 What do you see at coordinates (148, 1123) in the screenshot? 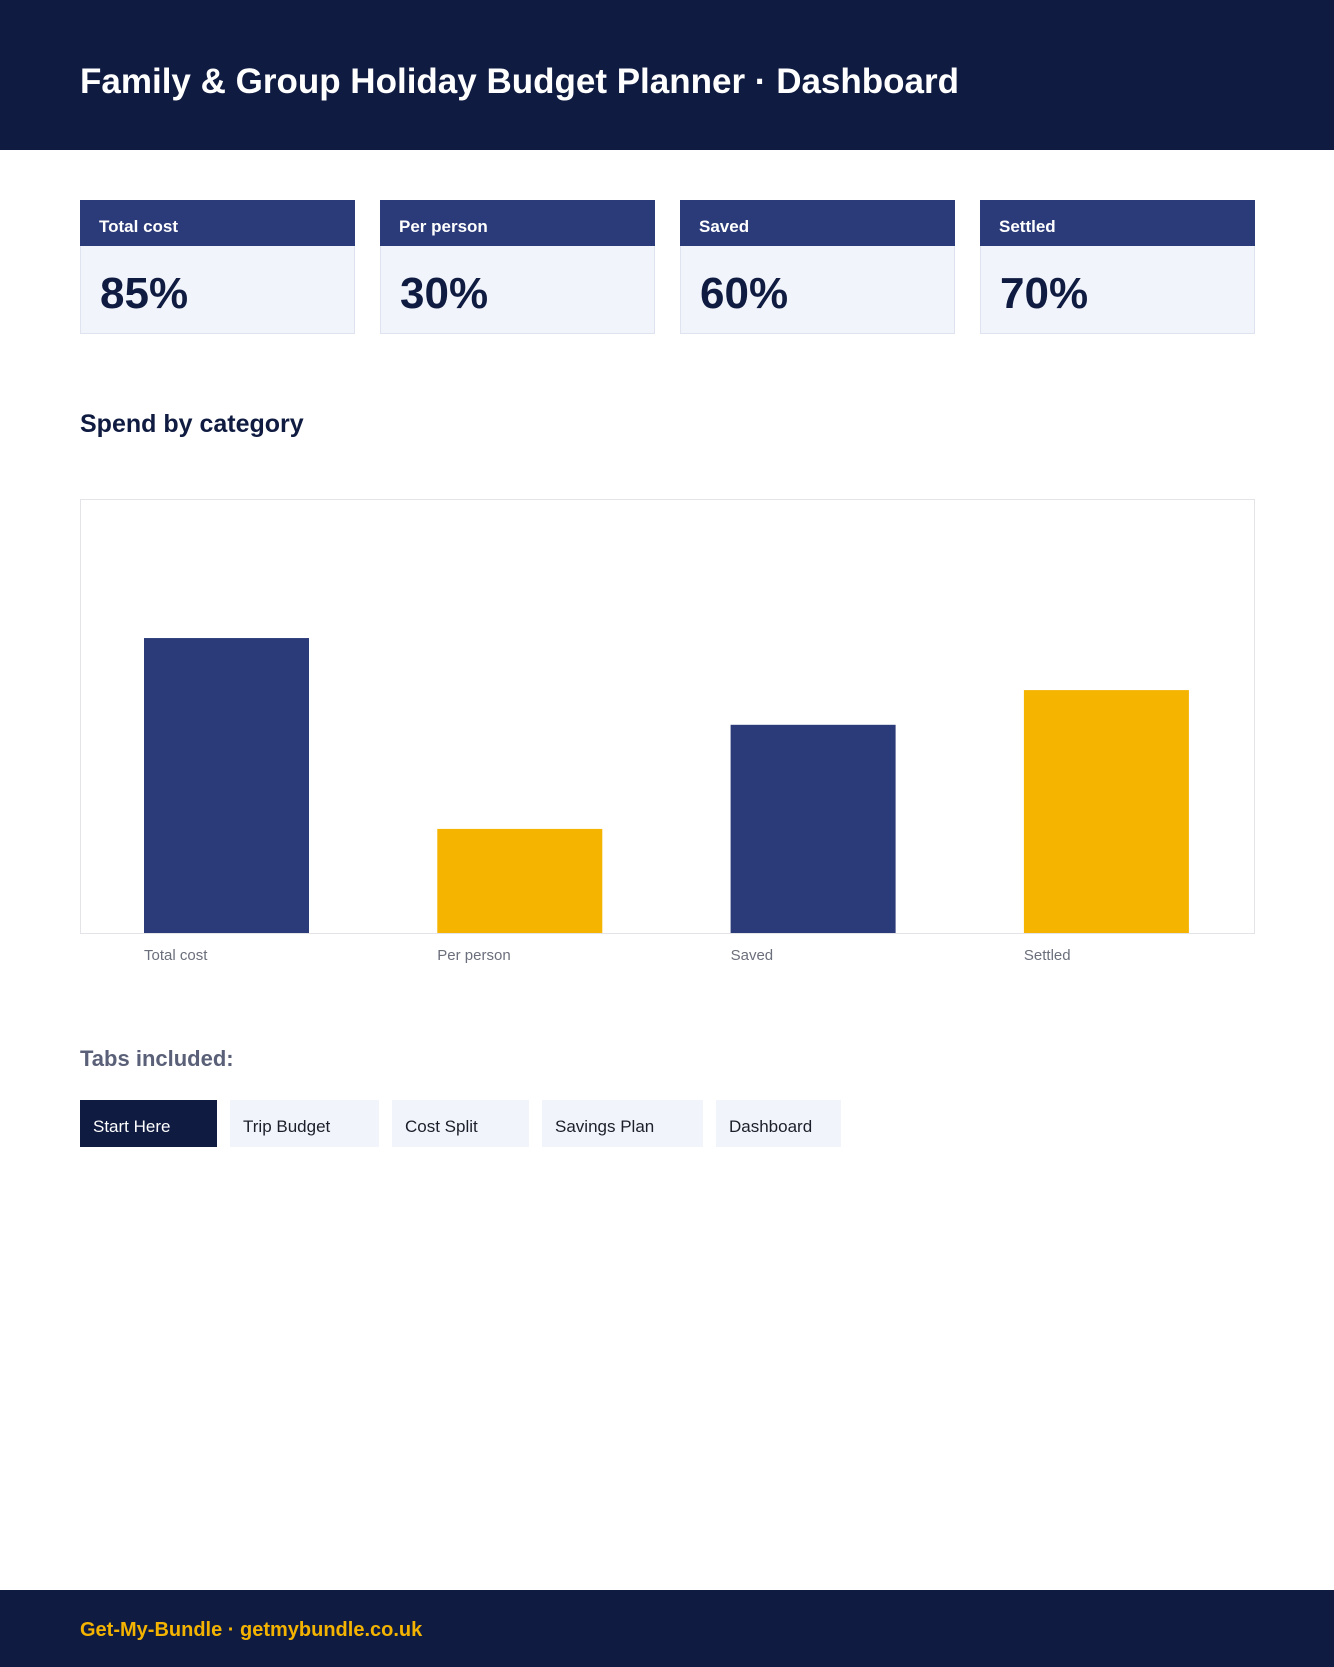
I see `tab-start-here: Start Here` at bounding box center [148, 1123].